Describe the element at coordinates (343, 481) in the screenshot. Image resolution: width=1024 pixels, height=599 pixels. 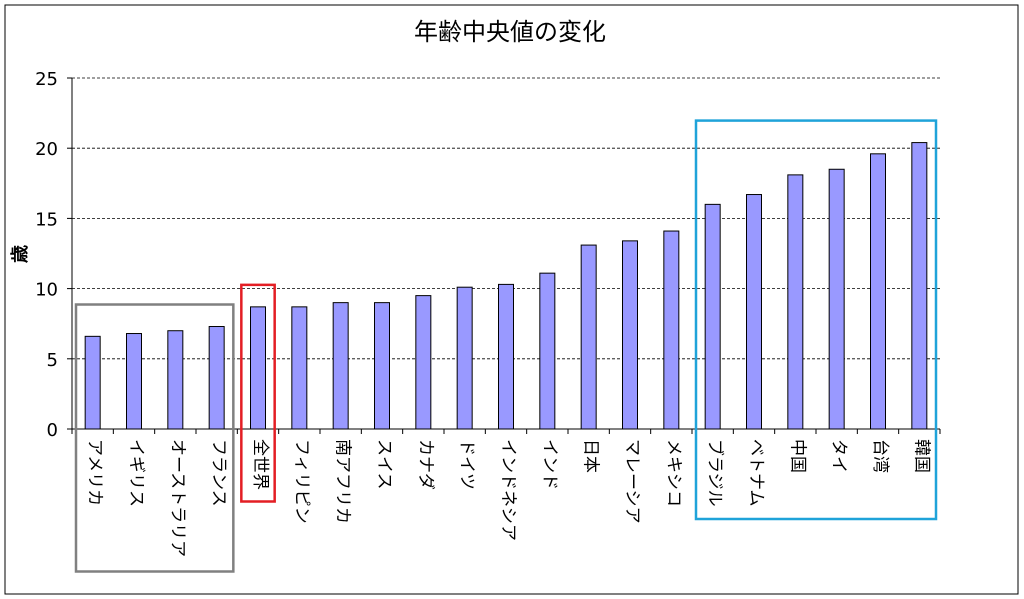
I see `x-tick-label: 南アフリカ` at that location.